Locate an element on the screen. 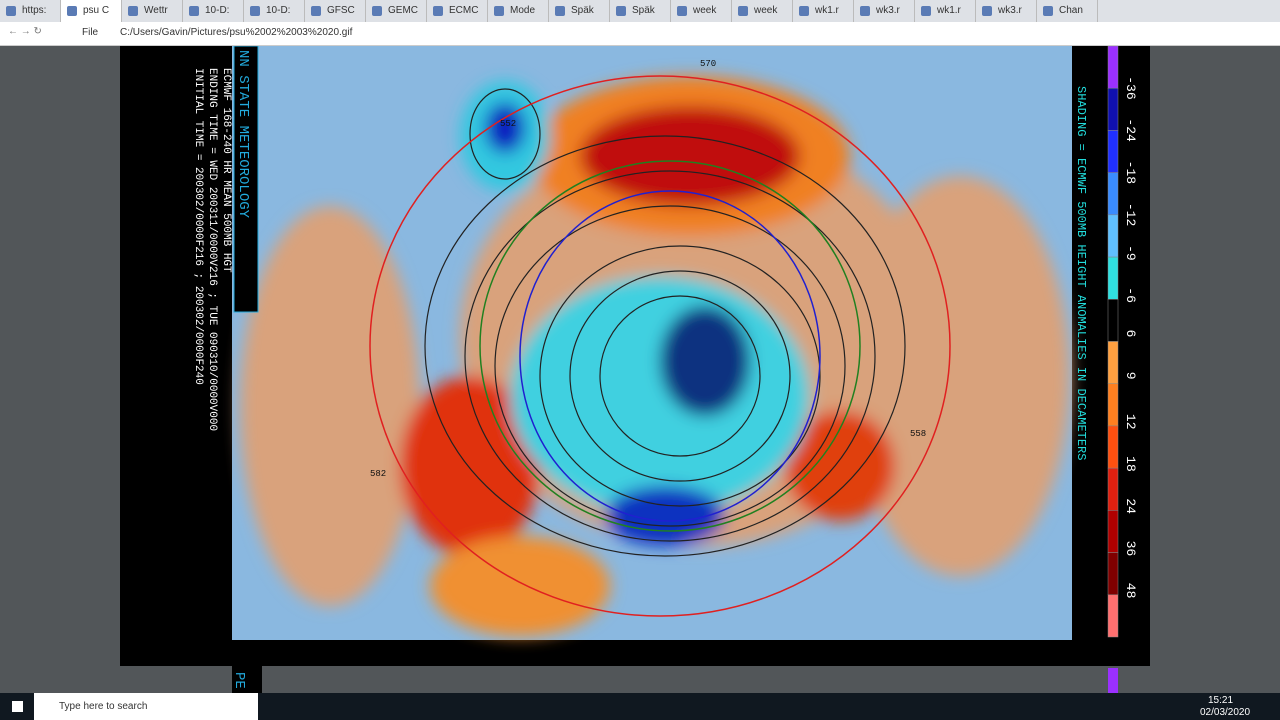 This screenshot has height=720, width=1280. colorbar-label: -6 is located at coordinates (1130, 295).